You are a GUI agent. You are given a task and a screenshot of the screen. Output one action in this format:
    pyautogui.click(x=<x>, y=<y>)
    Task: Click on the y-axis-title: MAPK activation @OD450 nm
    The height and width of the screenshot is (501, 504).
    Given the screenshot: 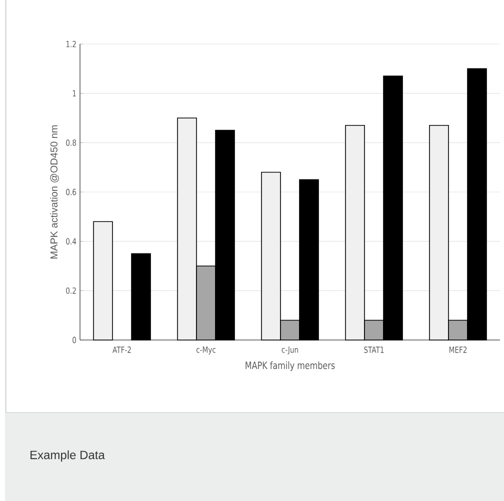 What is the action you would take?
    pyautogui.click(x=54, y=191)
    